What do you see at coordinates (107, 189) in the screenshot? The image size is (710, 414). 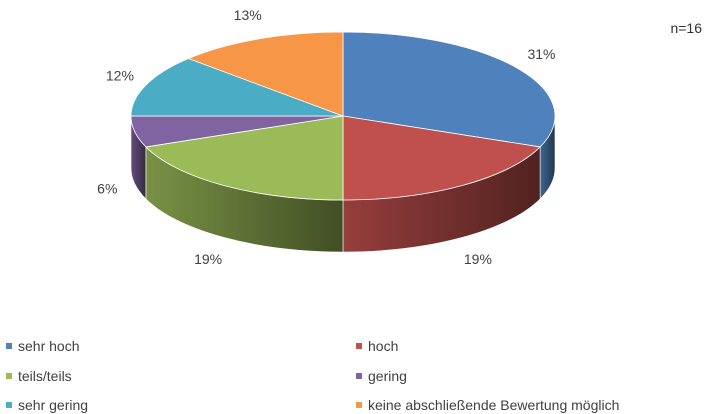 I see `data-label-3: 6%` at bounding box center [107, 189].